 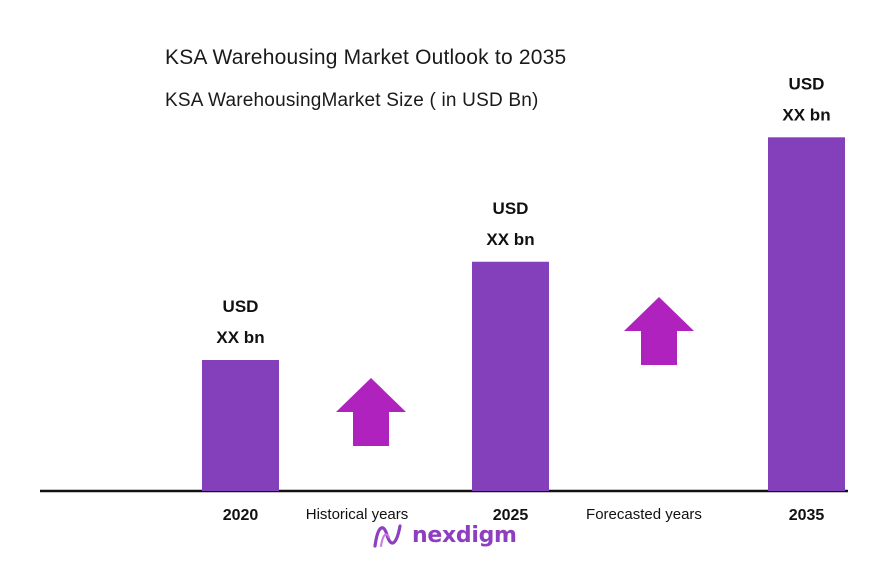 I want to click on growth-arrow-forecast-icon, so click(x=659, y=331).